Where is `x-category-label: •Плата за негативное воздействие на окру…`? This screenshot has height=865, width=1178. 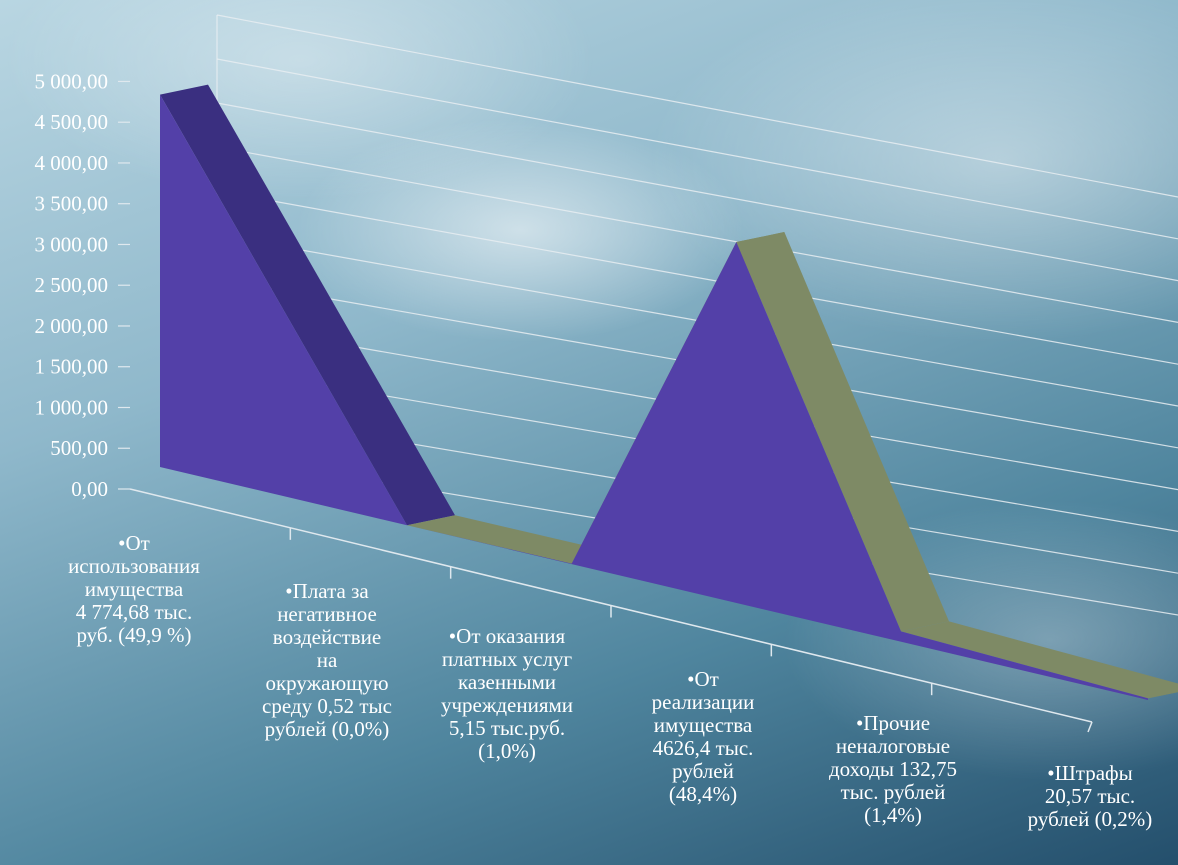
x-category-label: •Плата за негативное воздействие на окру… is located at coordinates (327, 660).